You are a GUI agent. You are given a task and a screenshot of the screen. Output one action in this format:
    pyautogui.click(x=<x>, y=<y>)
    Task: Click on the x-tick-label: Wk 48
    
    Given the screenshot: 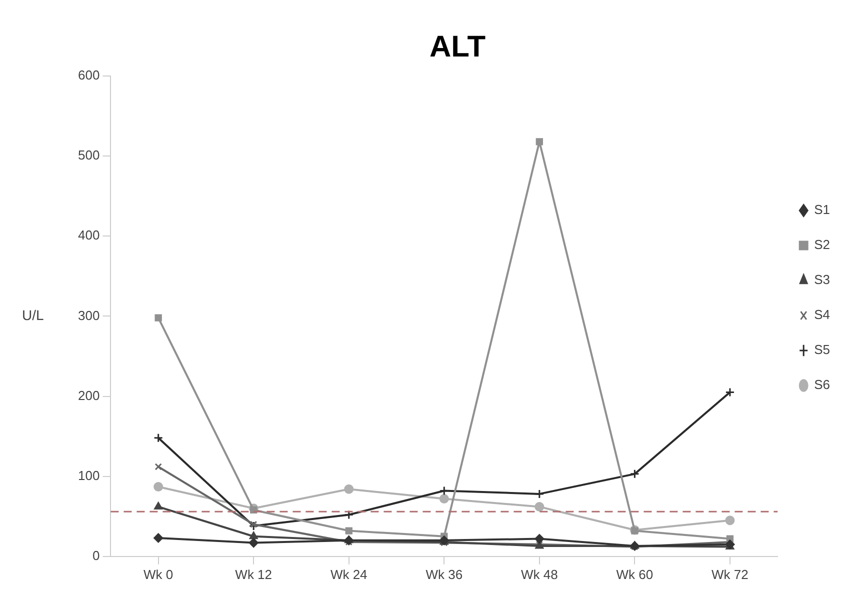 What is the action you would take?
    pyautogui.click(x=539, y=574)
    